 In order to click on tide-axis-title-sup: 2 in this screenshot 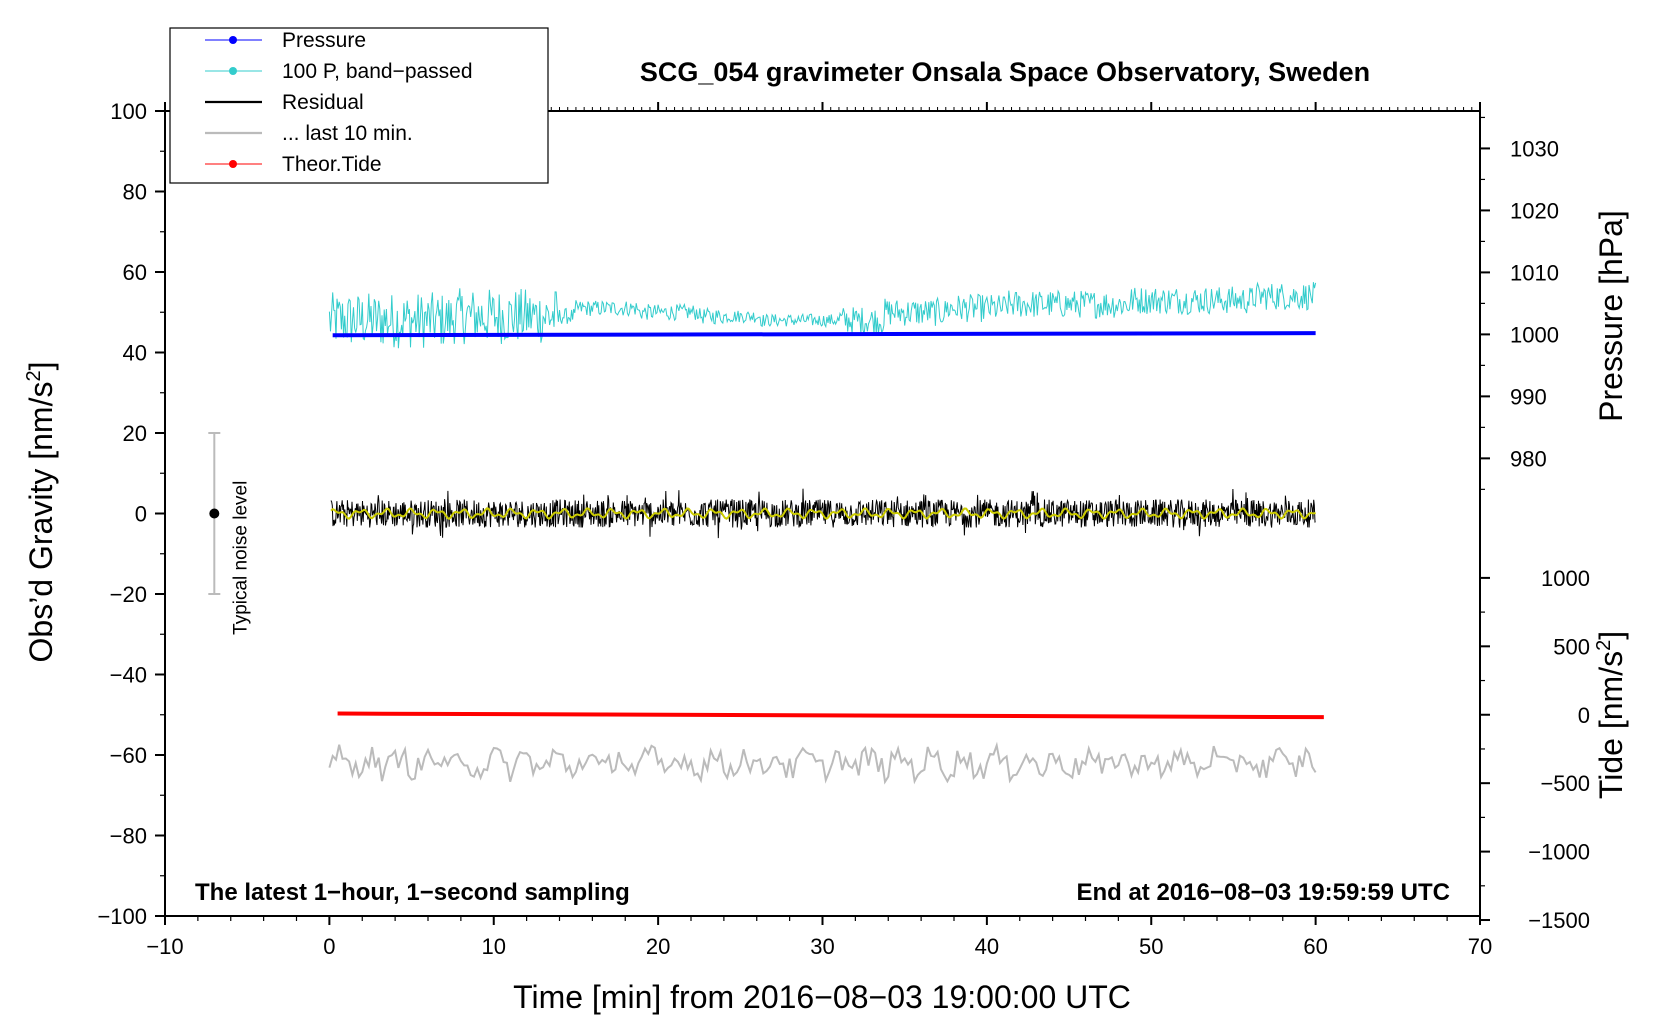, I will do `click(1604, 645)`.